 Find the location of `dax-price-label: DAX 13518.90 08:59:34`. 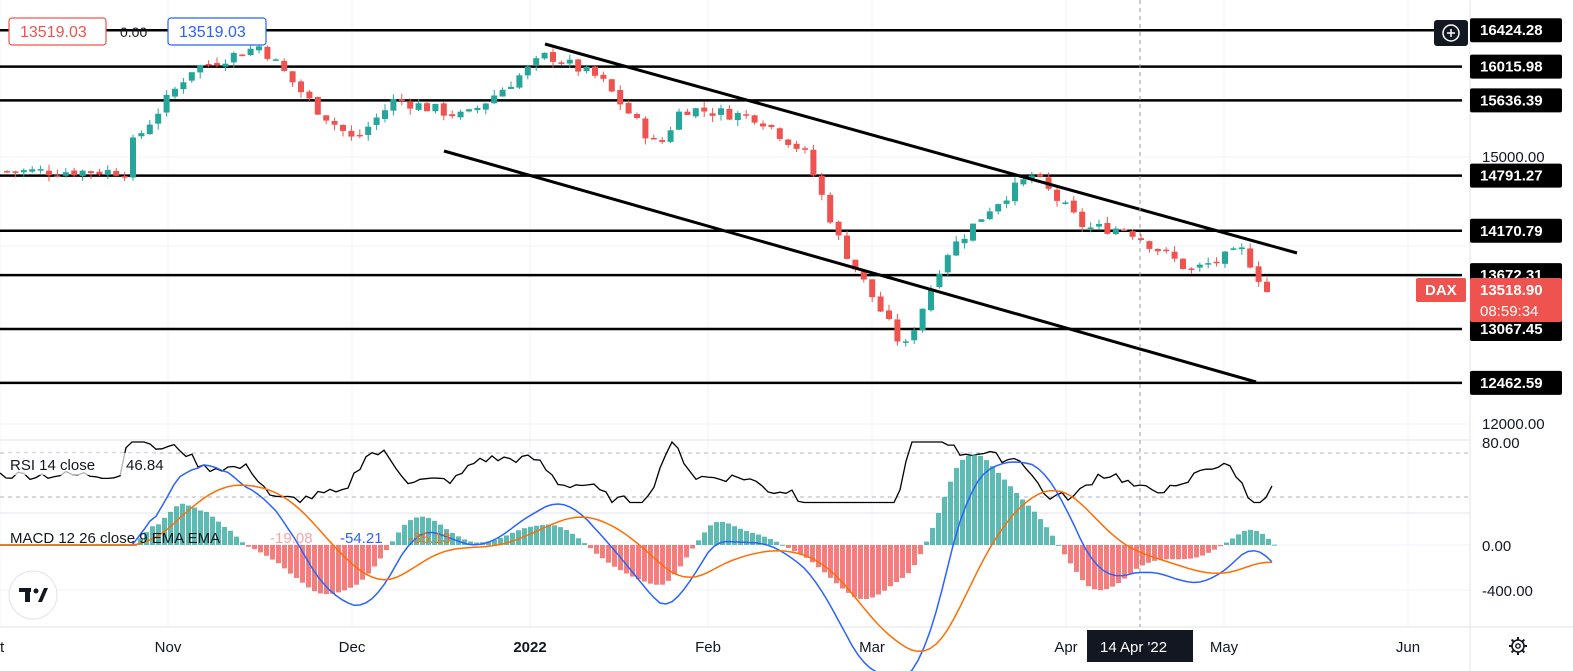

dax-price-label: DAX 13518.90 08:59:34 is located at coordinates (1489, 300).